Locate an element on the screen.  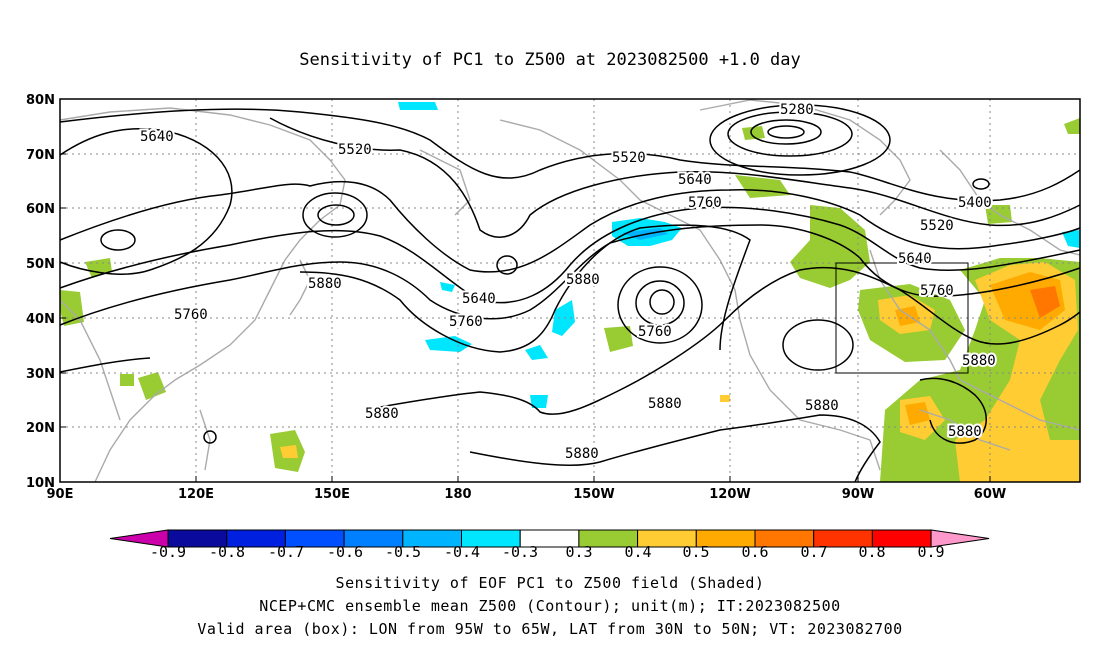
contour-label: 5400 is located at coordinates (975, 203).